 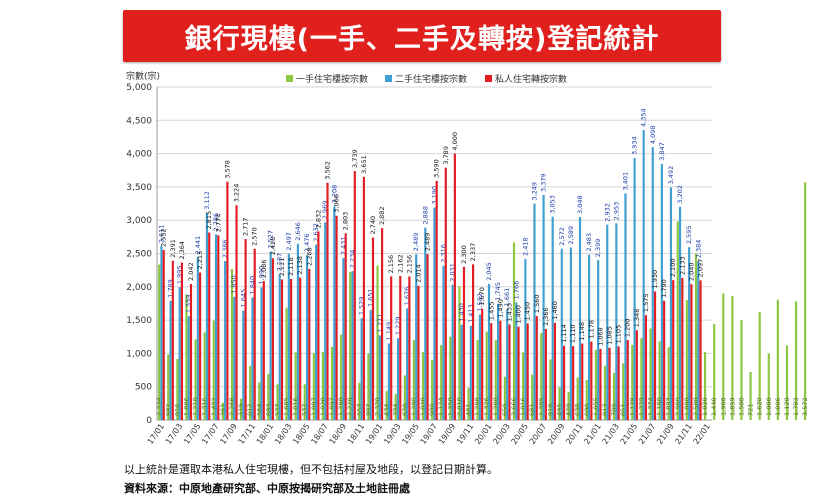 I want to click on data-label: 2,086, so click(x=264, y=268).